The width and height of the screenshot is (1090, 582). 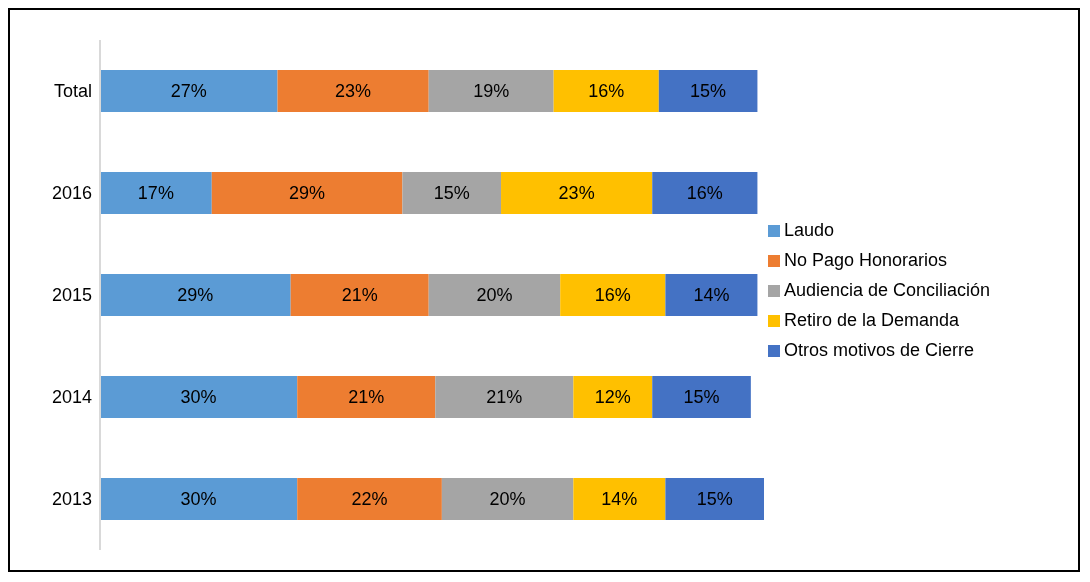 What do you see at coordinates (866, 260) in the screenshot?
I see `legend-label: No Pago Honorarios` at bounding box center [866, 260].